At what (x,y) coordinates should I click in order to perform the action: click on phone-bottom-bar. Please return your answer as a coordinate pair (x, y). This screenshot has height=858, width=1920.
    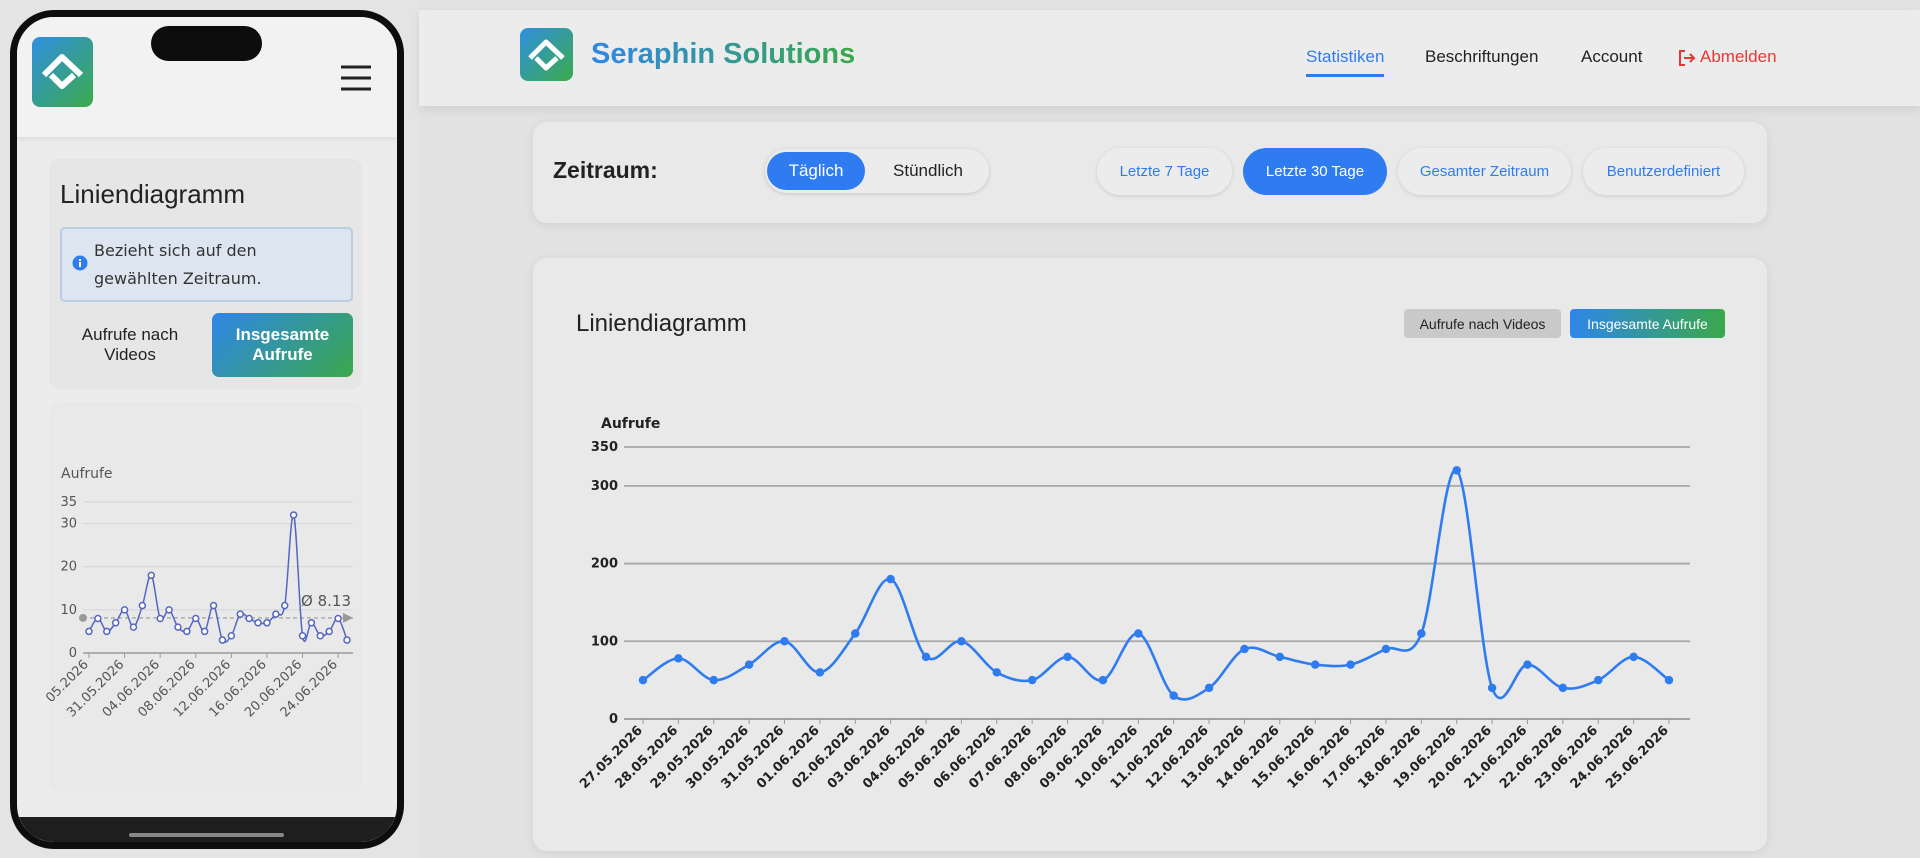
    Looking at the image, I should click on (207, 829).